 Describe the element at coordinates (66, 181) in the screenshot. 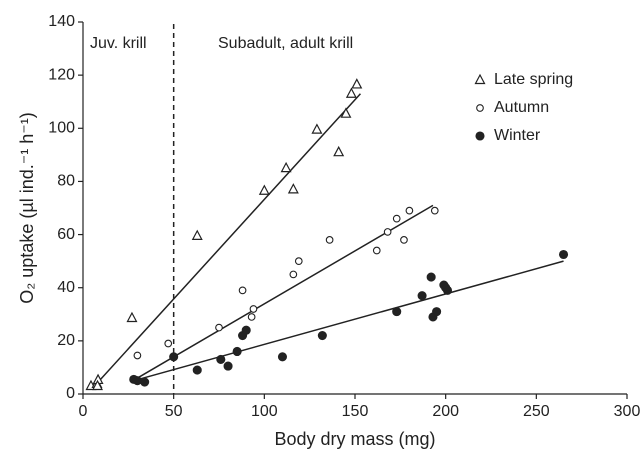

I see `y-tick-label: 80` at that location.